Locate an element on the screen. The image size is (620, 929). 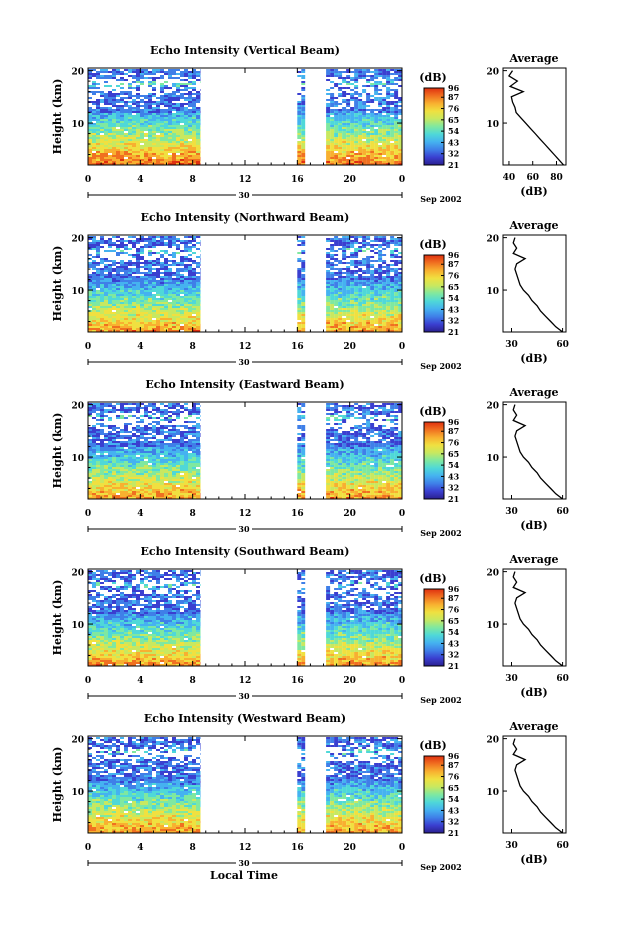
average-y-tick-label: 20 is located at coordinates (492, 73).